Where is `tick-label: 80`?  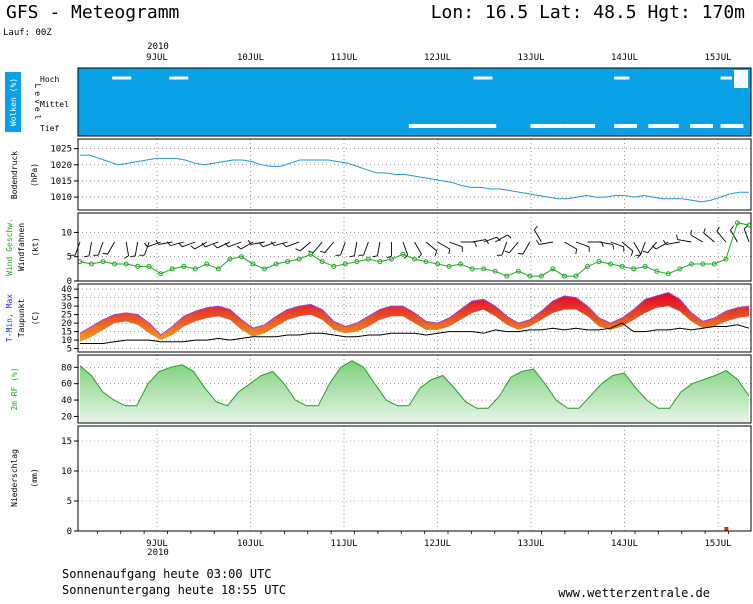 tick-label: 80 is located at coordinates (66, 368).